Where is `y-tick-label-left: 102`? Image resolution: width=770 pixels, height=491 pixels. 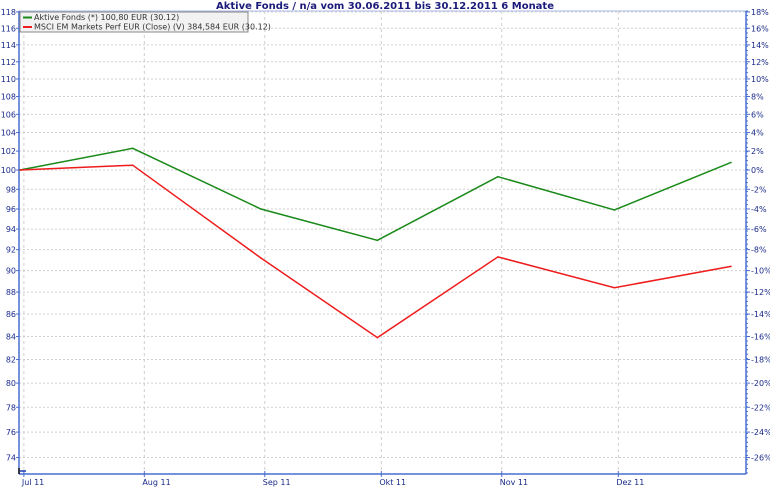 y-tick-label-left: 102 is located at coordinates (8, 151).